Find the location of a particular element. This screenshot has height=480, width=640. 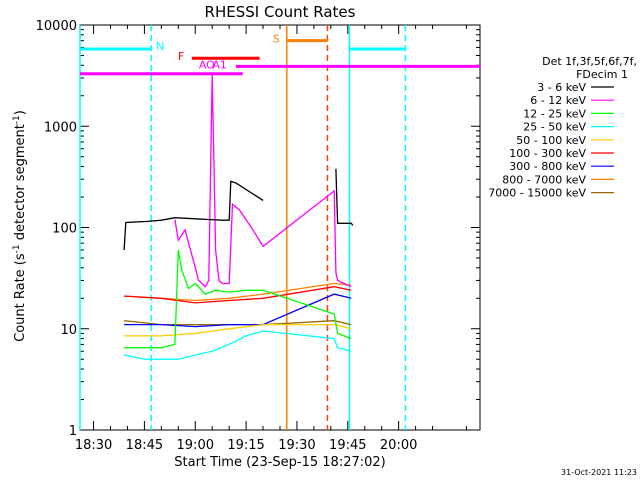

y-axis-label-part: ) is located at coordinates (20, 112).